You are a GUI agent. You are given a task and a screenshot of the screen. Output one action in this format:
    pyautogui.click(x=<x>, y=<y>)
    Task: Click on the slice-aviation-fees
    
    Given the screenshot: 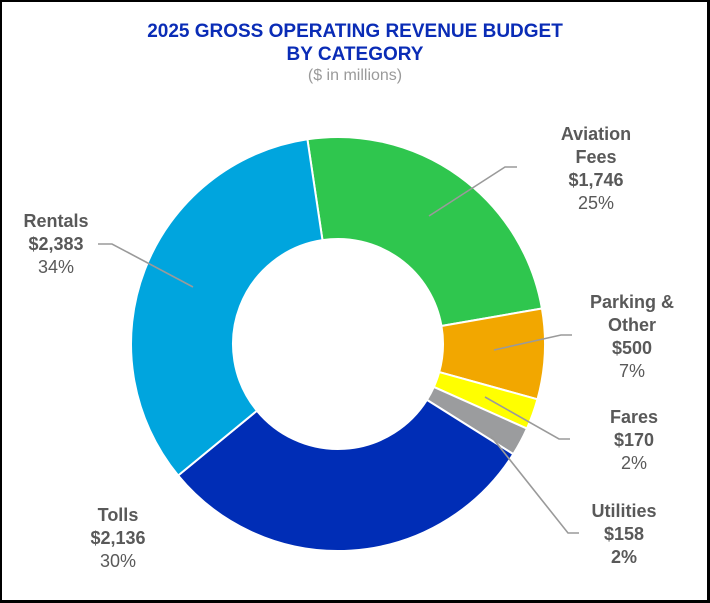 What is the action you would take?
    pyautogui.click(x=425, y=232)
    